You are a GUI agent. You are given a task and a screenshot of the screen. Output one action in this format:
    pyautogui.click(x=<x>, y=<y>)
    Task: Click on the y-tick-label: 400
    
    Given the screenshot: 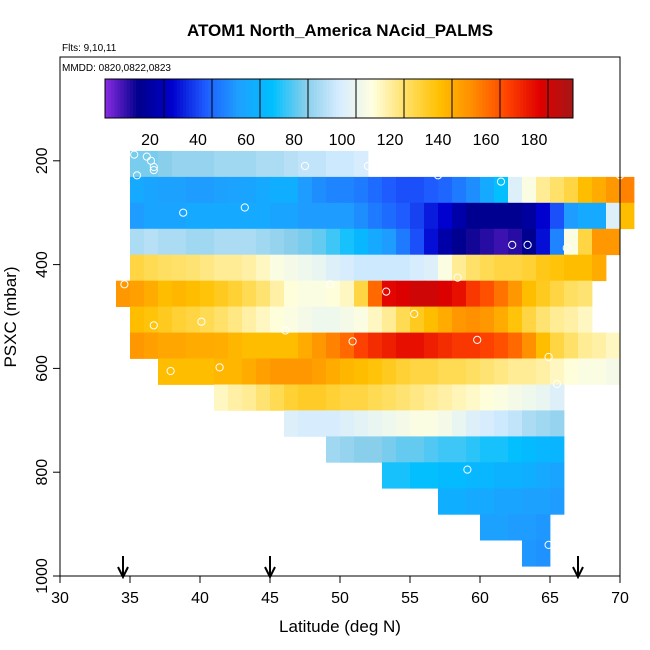 What is the action you would take?
    pyautogui.click(x=42, y=264)
    